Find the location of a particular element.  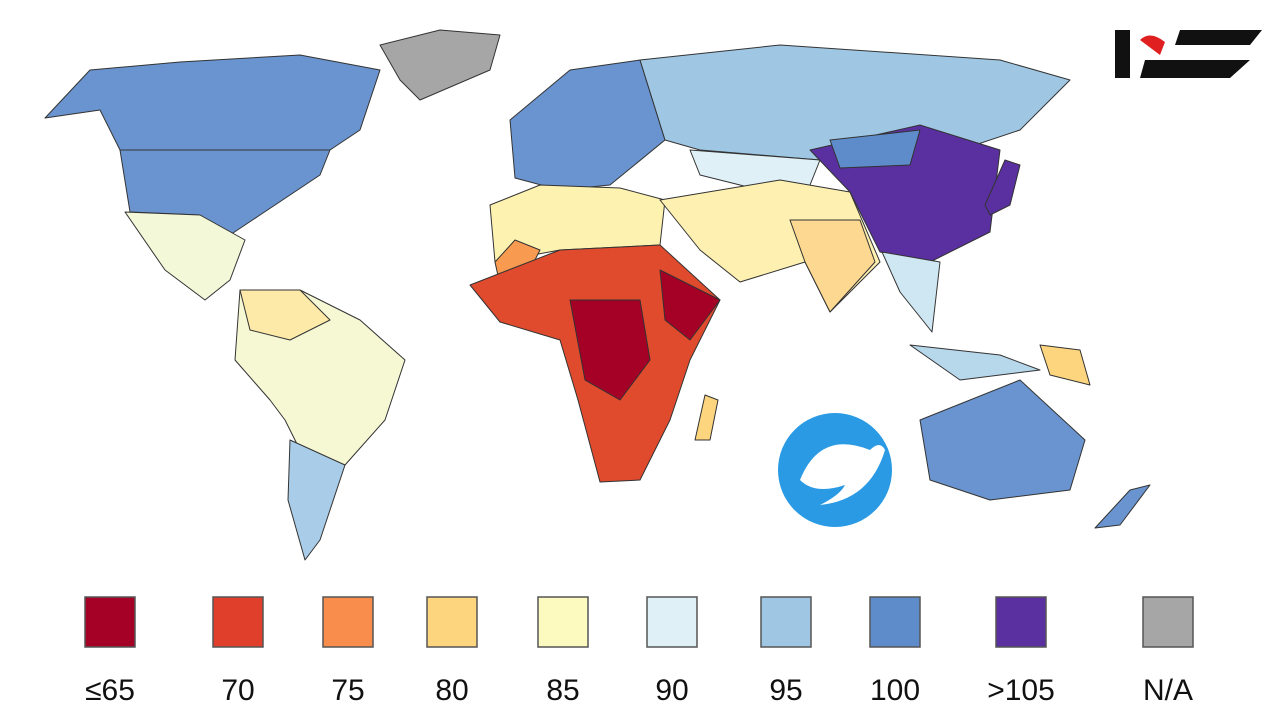

legend-label: 75 is located at coordinates (347, 690).